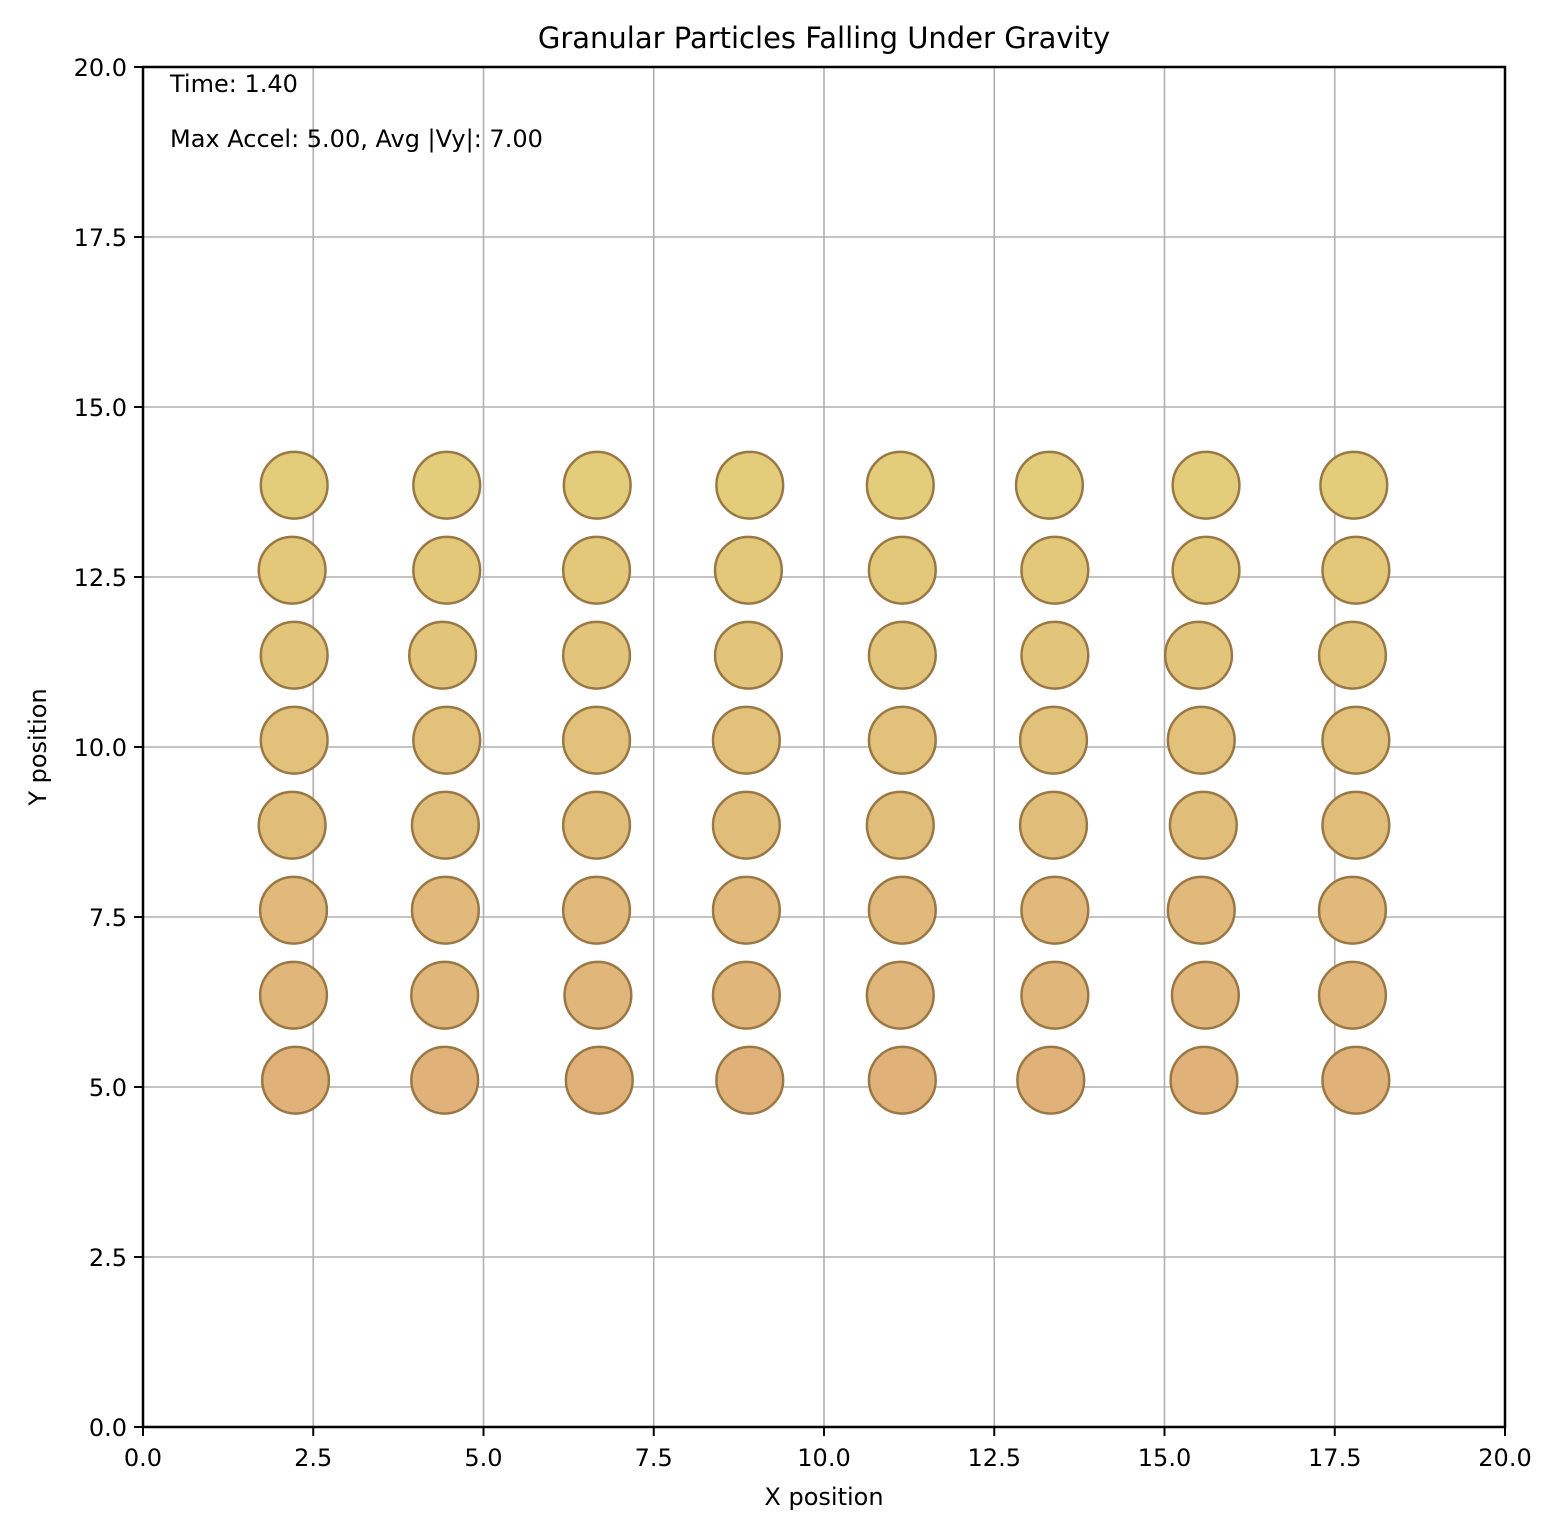 The height and width of the screenshot is (1537, 1556). I want to click on x-tick-label: 0.0, so click(143, 1458).